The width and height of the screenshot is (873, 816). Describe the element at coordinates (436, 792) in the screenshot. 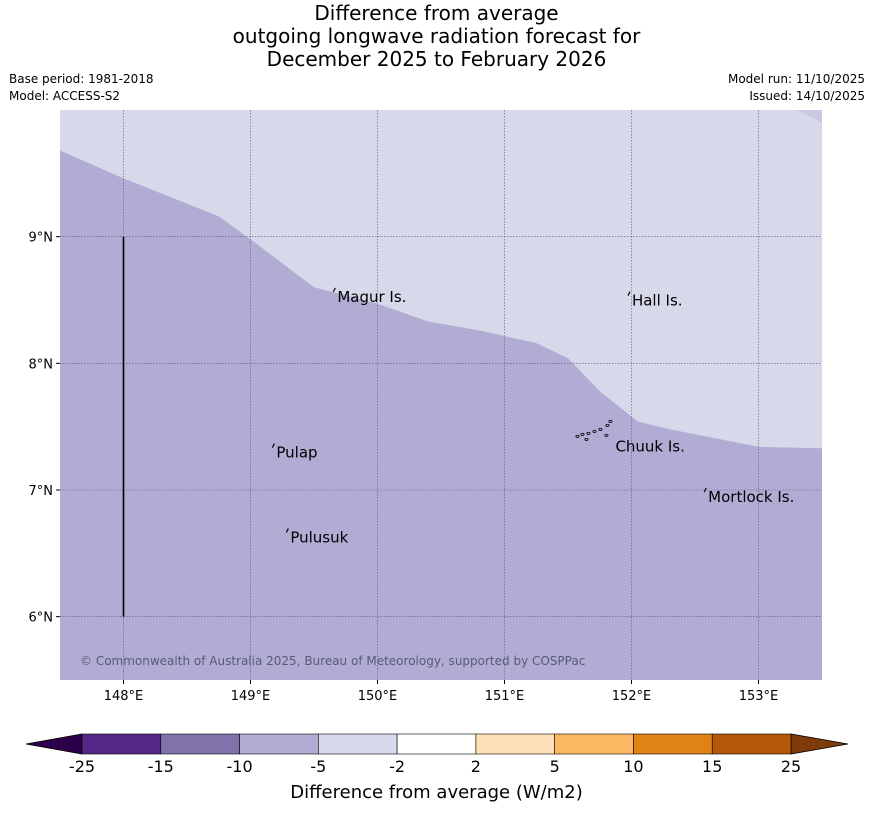

I see `colorbar-title: Difference from average (W/m2)` at that location.